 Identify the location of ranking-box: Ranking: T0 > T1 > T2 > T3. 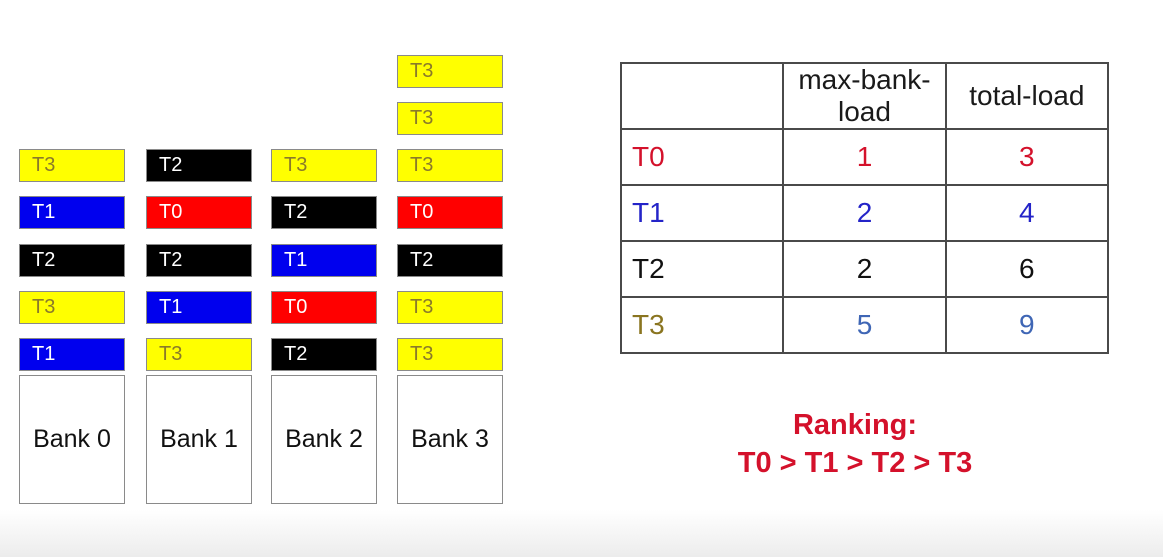
(855, 444).